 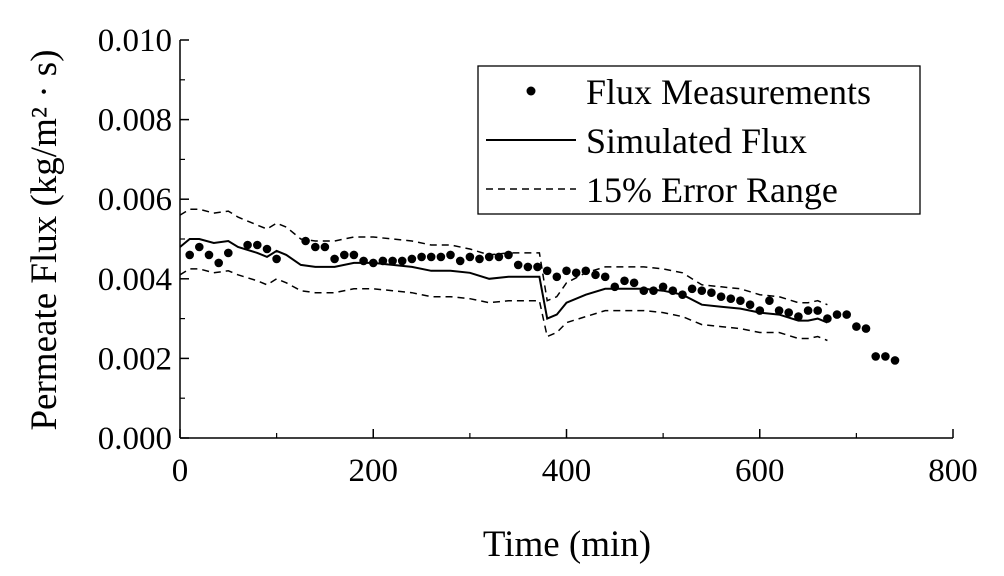 What do you see at coordinates (531, 91) in the screenshot?
I see `legend-marker-flux-measurements` at bounding box center [531, 91].